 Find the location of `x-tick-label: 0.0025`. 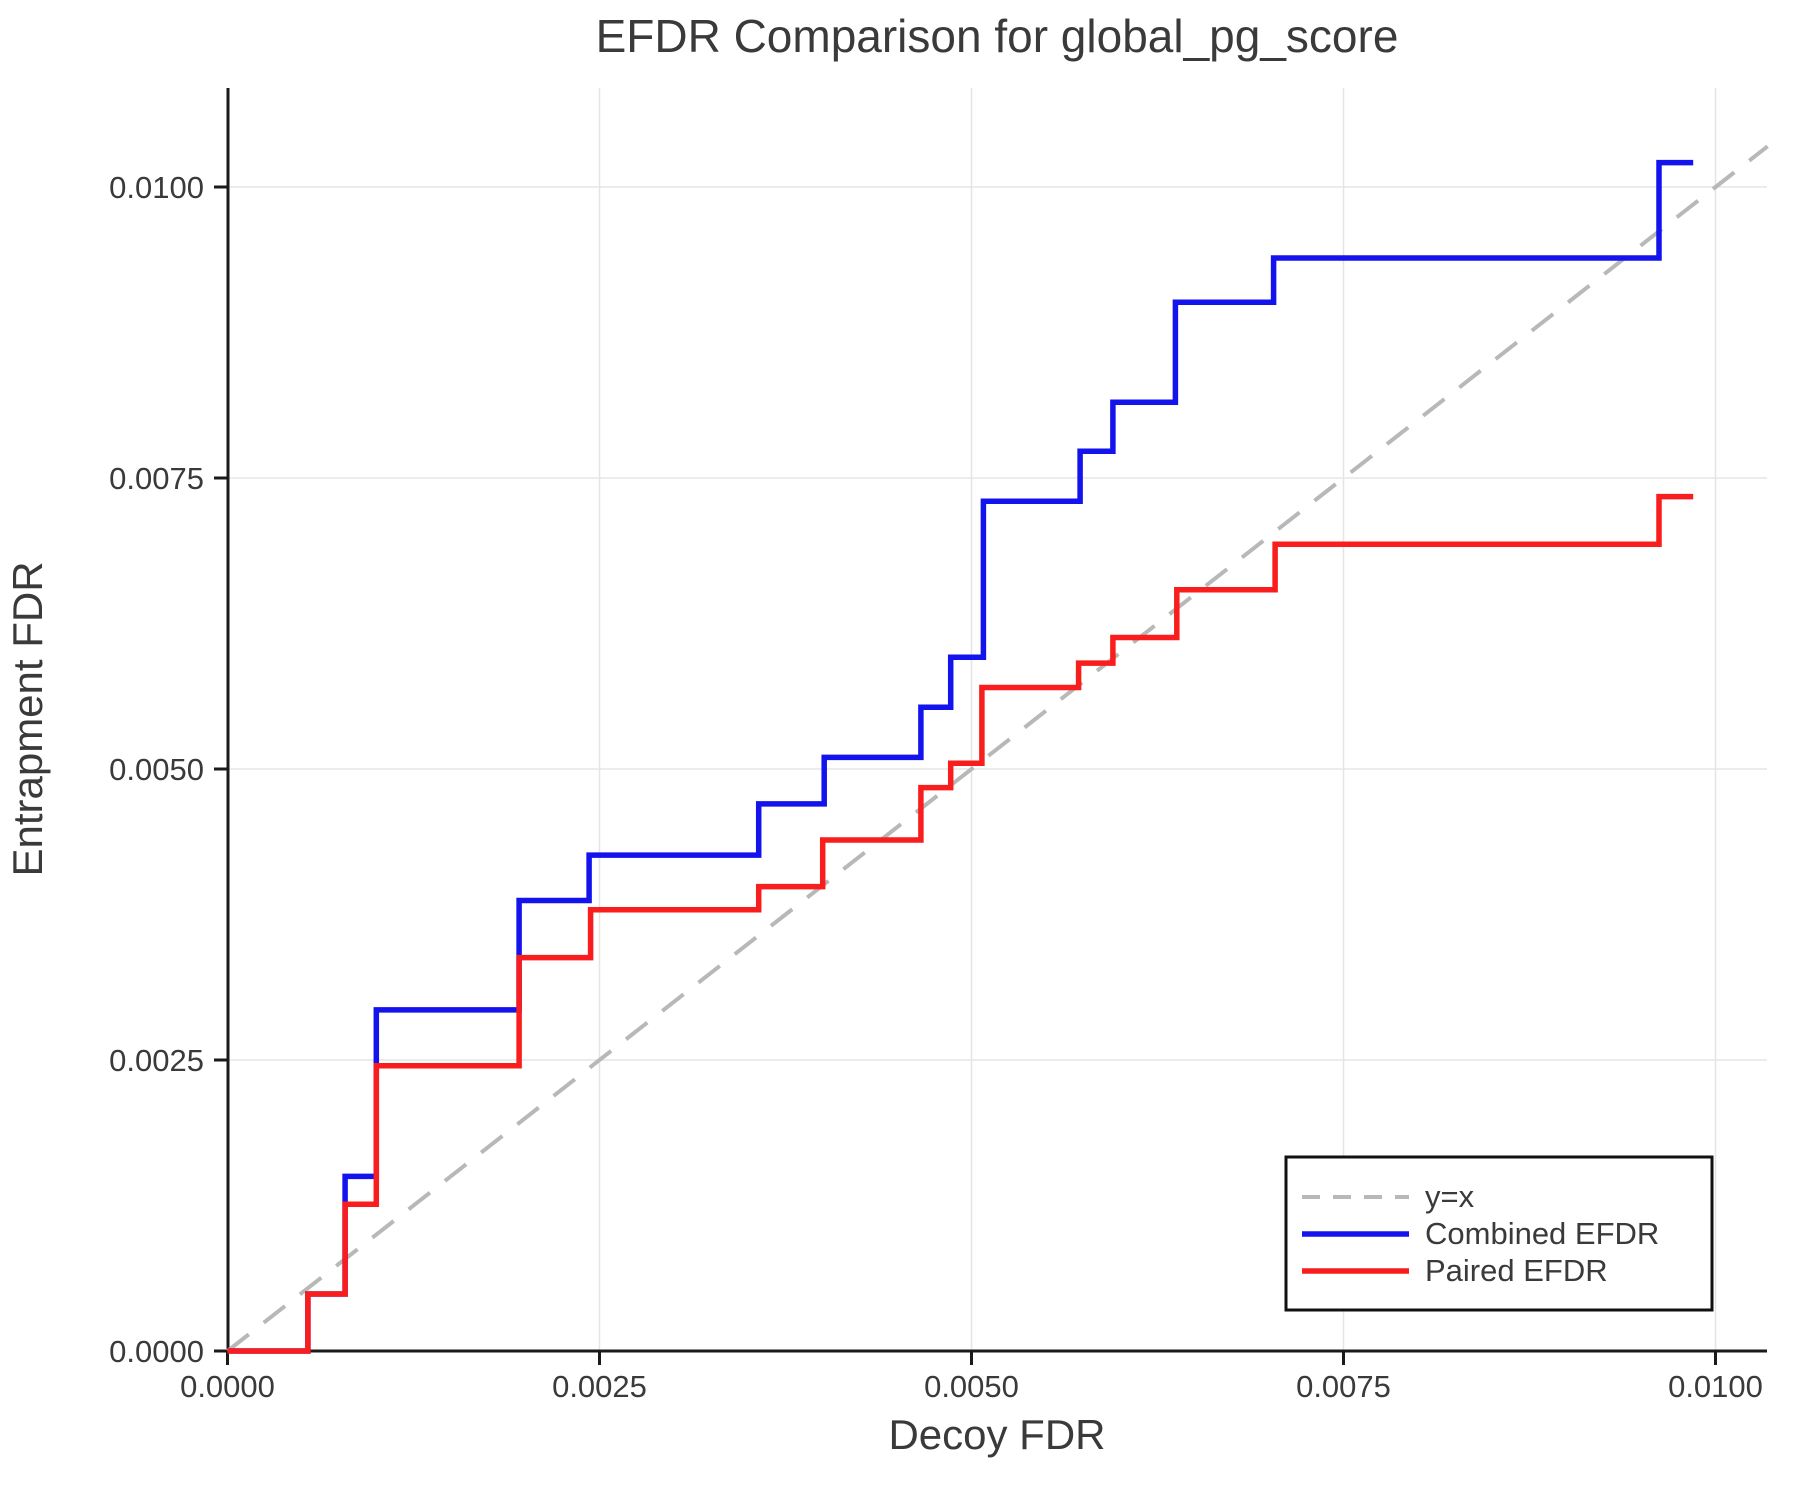

x-tick-label: 0.0025 is located at coordinates (599, 1386).